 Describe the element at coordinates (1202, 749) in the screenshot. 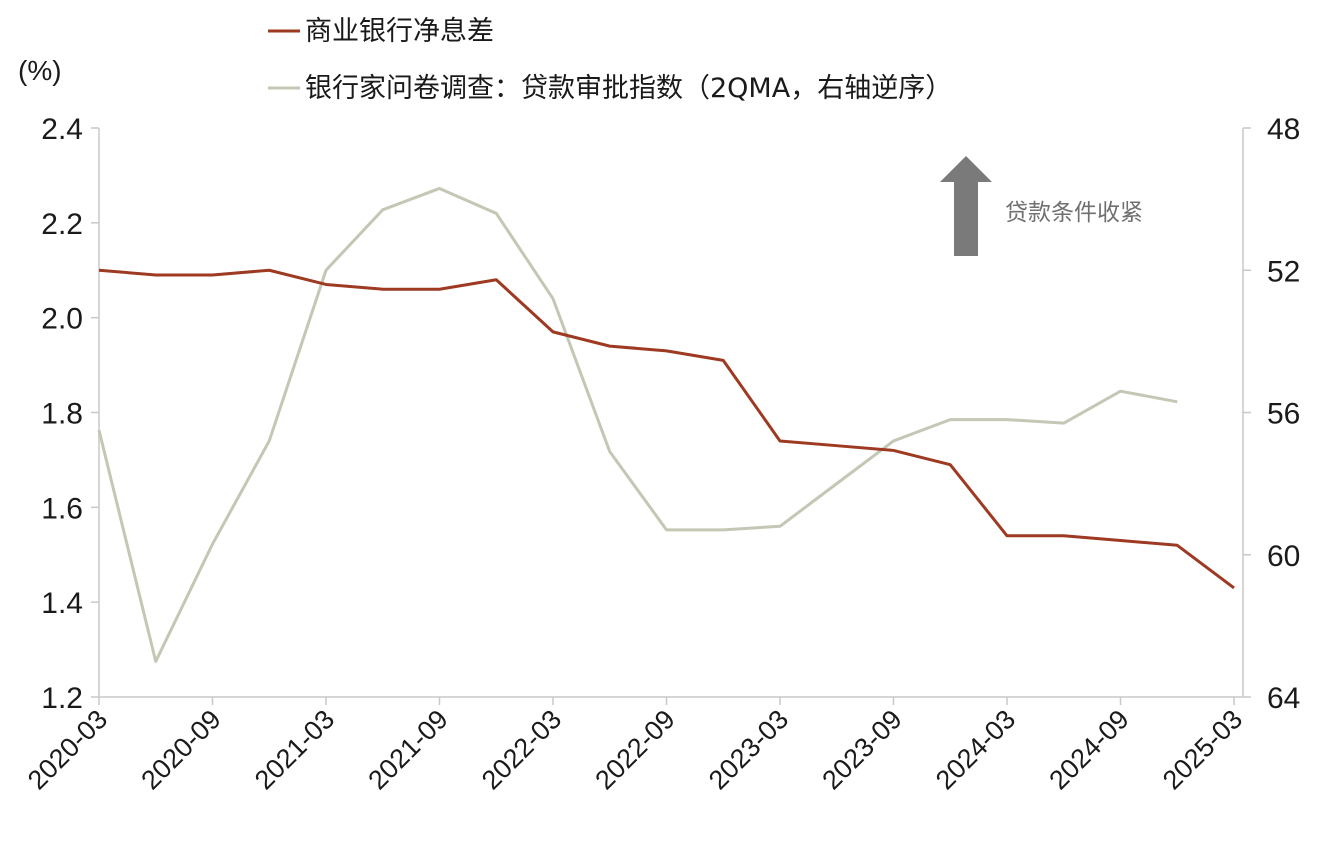

I see `x-tick-label: 2025-03` at that location.